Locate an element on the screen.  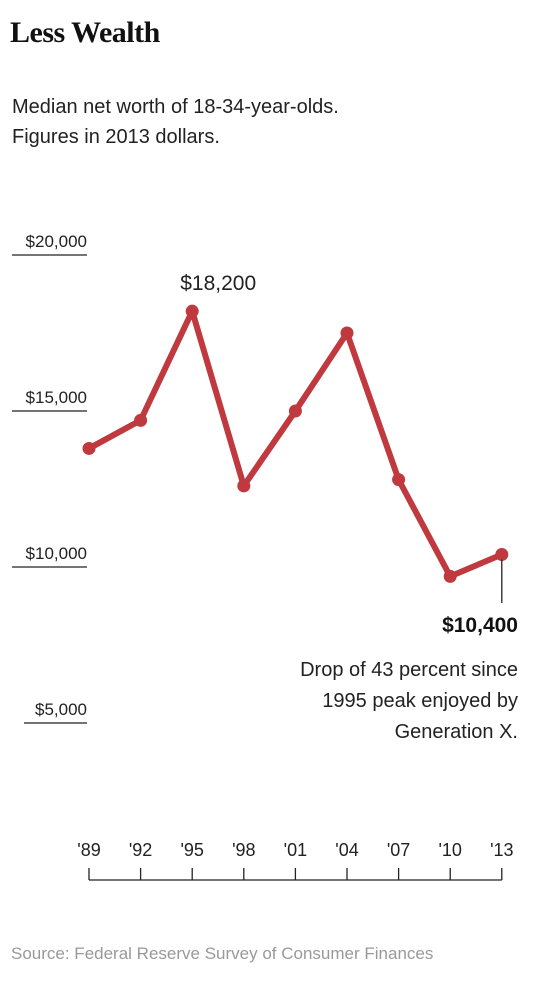
x-tick-label-04: '04 is located at coordinates (346, 850).